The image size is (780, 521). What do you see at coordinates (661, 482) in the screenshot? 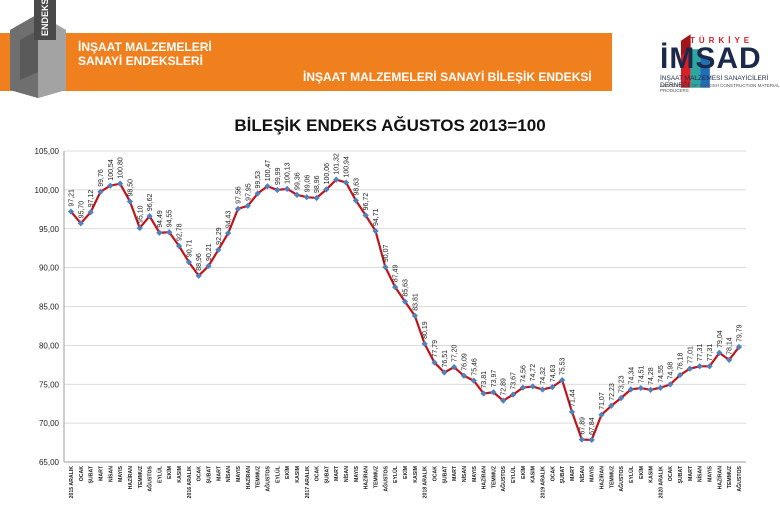
I see `x-tick-label: 2020 ARALIK` at bounding box center [661, 482].